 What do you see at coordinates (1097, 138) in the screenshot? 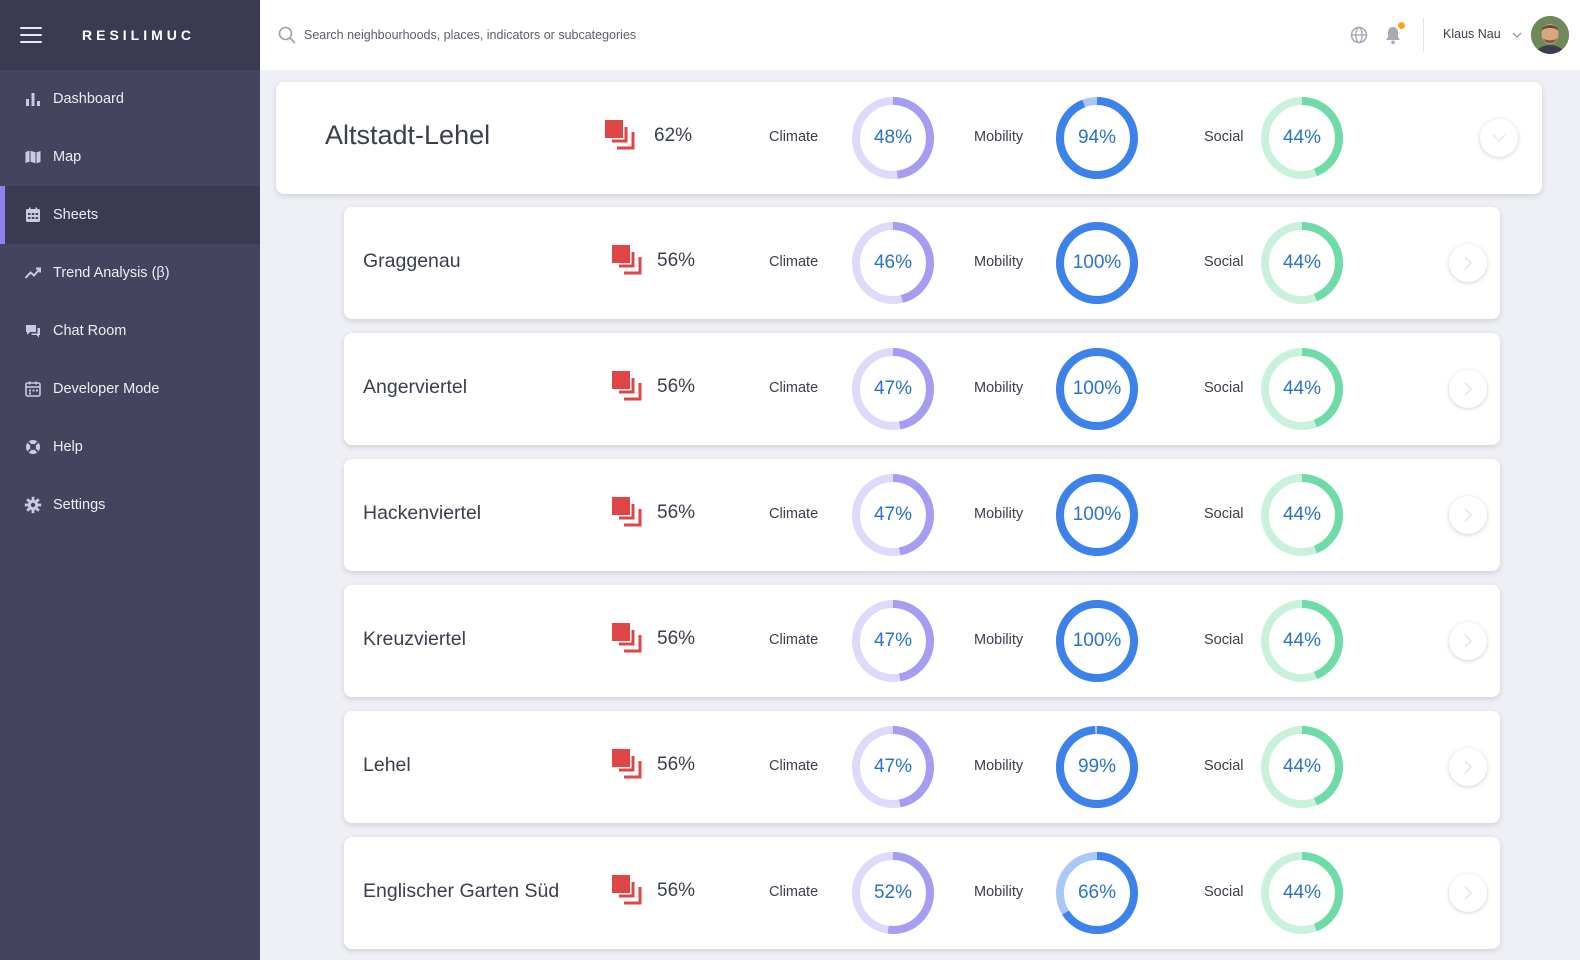
I see `gauge: 94%` at bounding box center [1097, 138].